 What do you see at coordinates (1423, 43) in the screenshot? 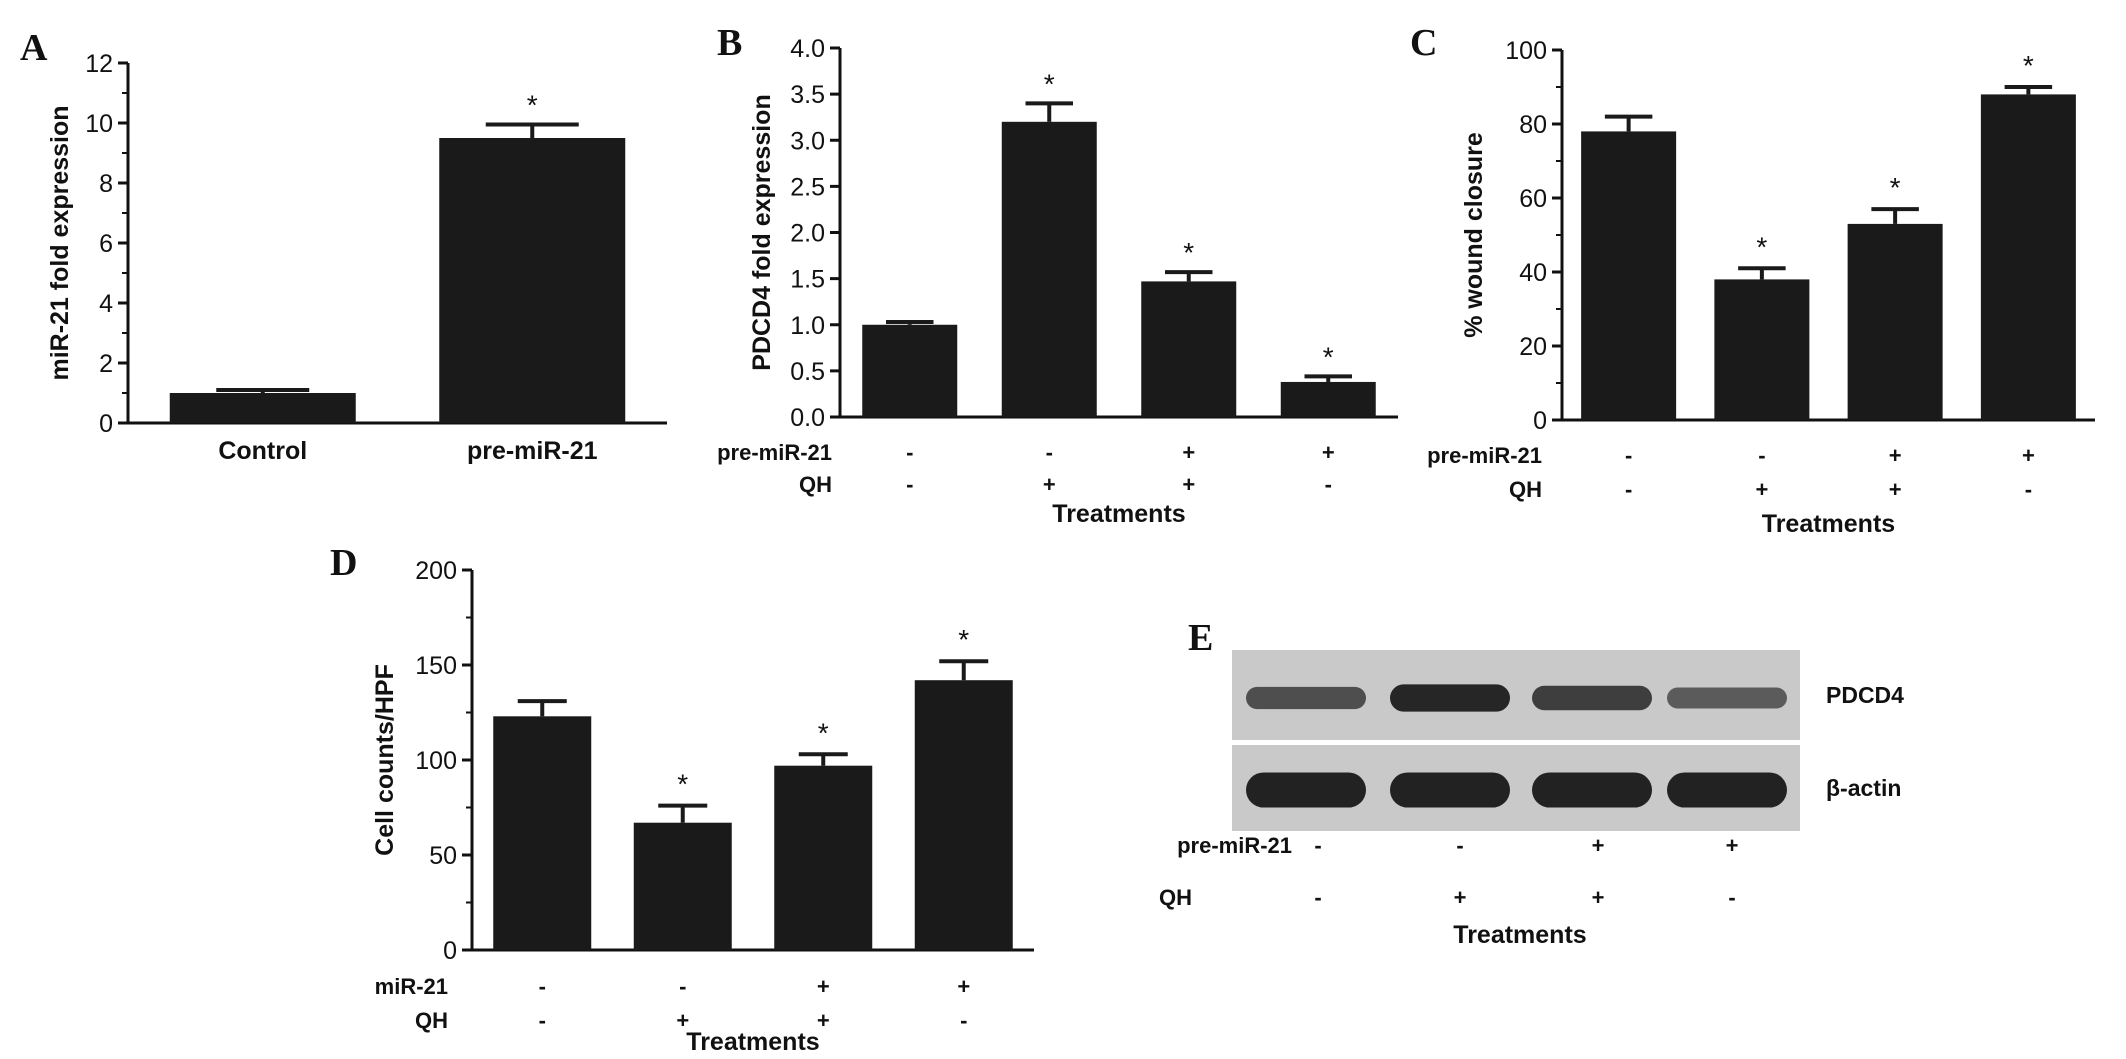
I see `panel-c-letter: C` at bounding box center [1423, 43].